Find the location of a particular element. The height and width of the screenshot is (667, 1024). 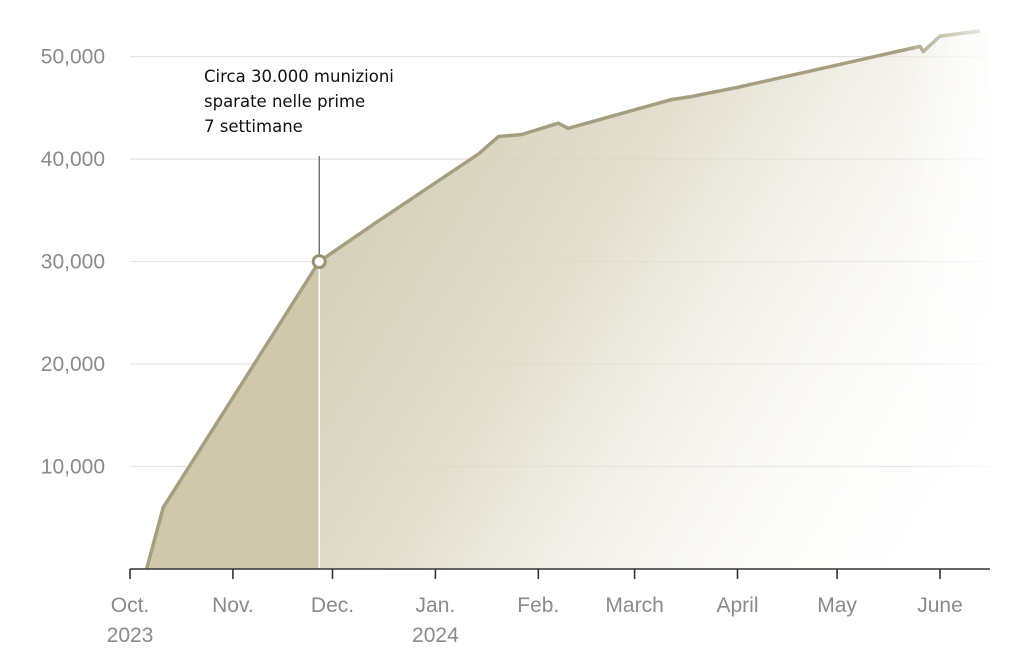

y-axis-labels: 10,000 20,000 30,000 40,000 50,000 is located at coordinates (73, 262).